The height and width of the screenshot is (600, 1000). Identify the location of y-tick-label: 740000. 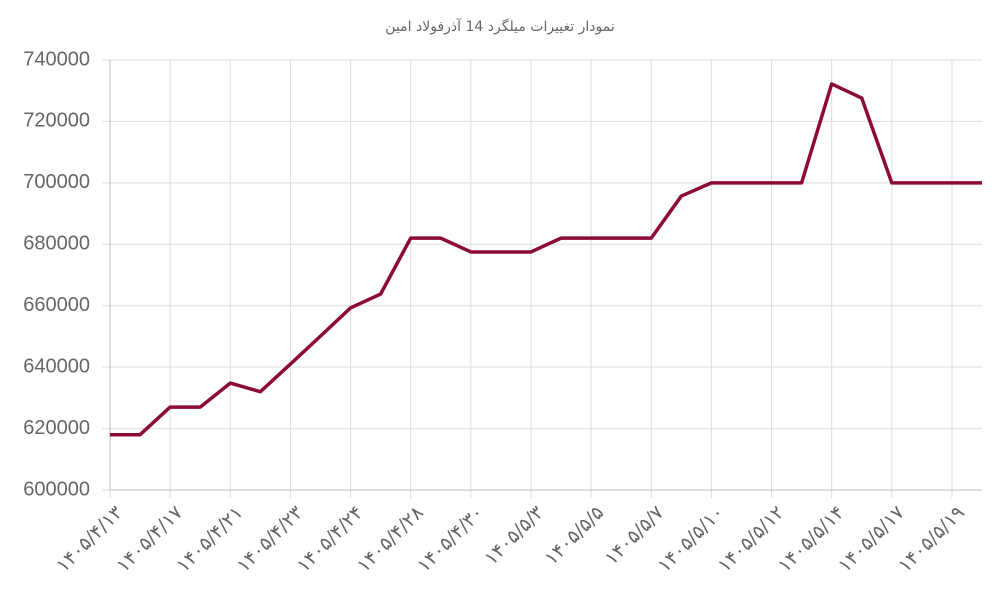
(56, 59).